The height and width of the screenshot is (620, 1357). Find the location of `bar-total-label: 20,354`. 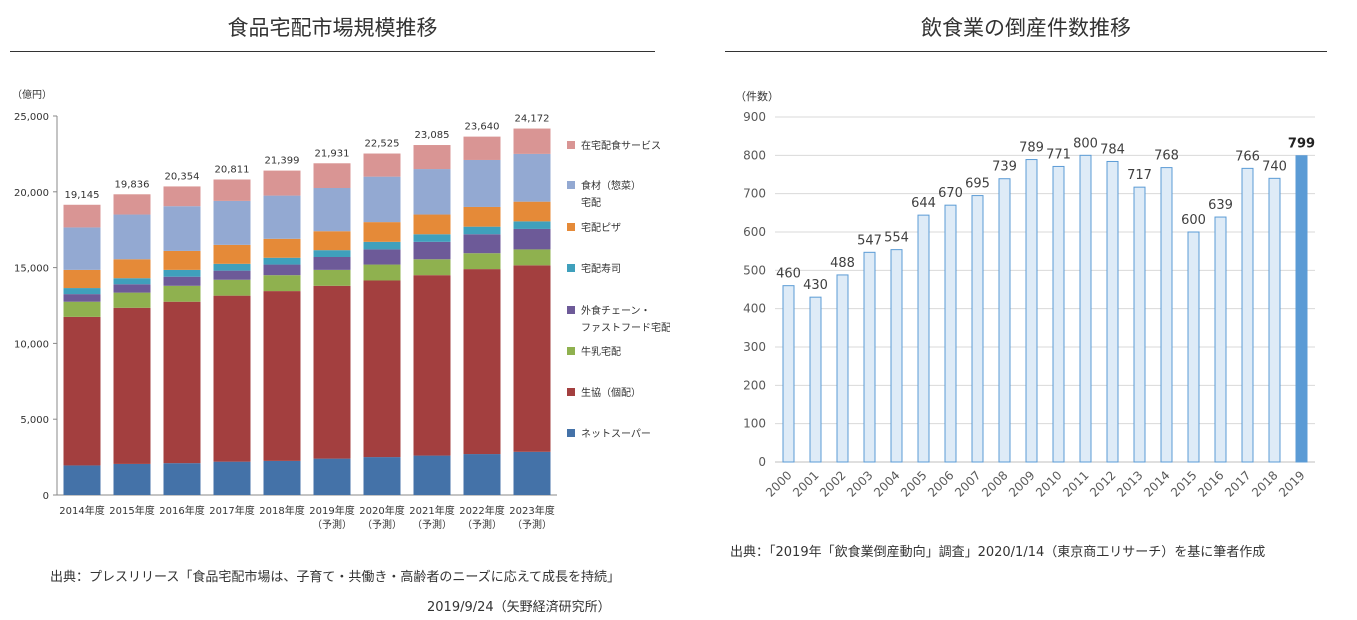

bar-total-label: 20,354 is located at coordinates (182, 176).